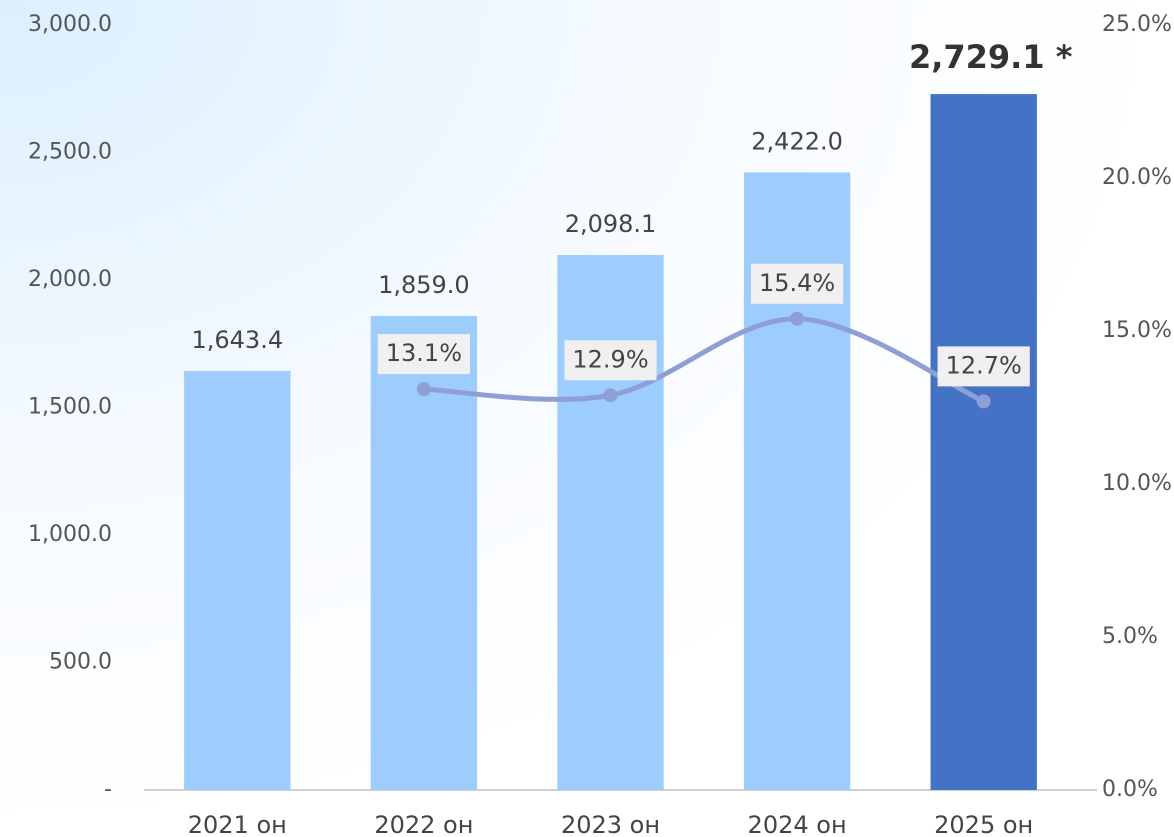 Image resolution: width=1174 pixels, height=837 pixels. I want to click on y2-tick-label: 25.0%, so click(1137, 24).